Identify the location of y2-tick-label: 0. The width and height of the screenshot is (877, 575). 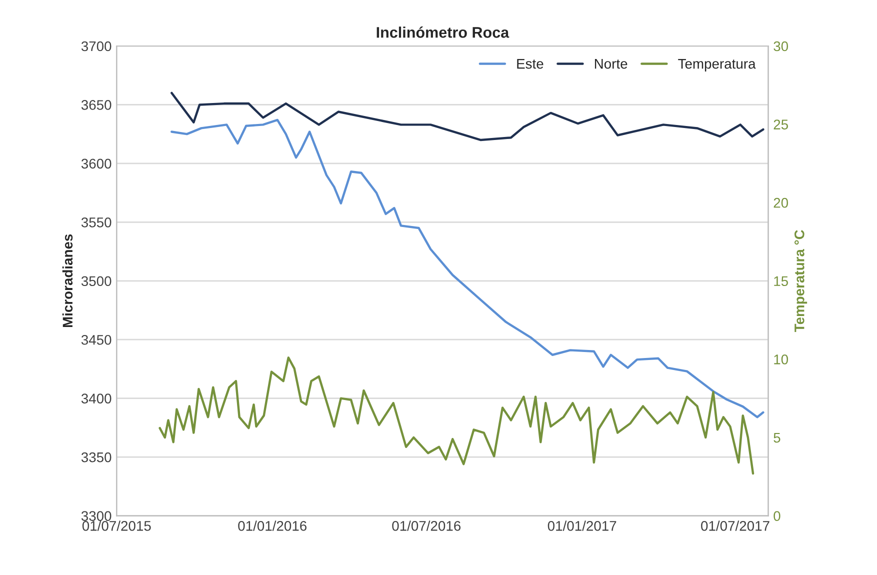
(777, 516).